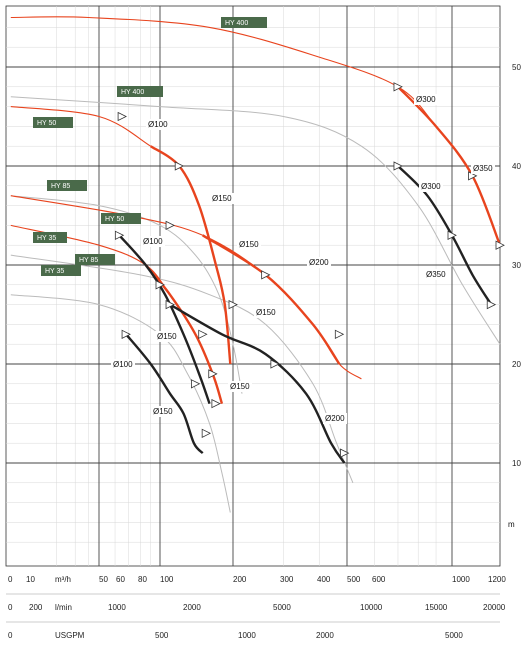 This screenshot has height=646, width=524. I want to click on x-tick-label: USGPM, so click(70, 635).